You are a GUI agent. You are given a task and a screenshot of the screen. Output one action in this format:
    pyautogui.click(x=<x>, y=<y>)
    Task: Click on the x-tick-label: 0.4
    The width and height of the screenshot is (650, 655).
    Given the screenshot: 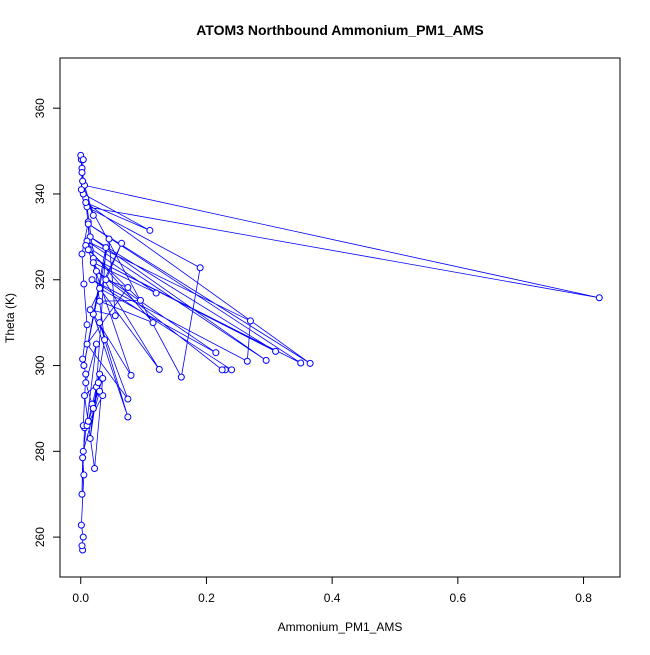 What is the action you would take?
    pyautogui.click(x=332, y=598)
    